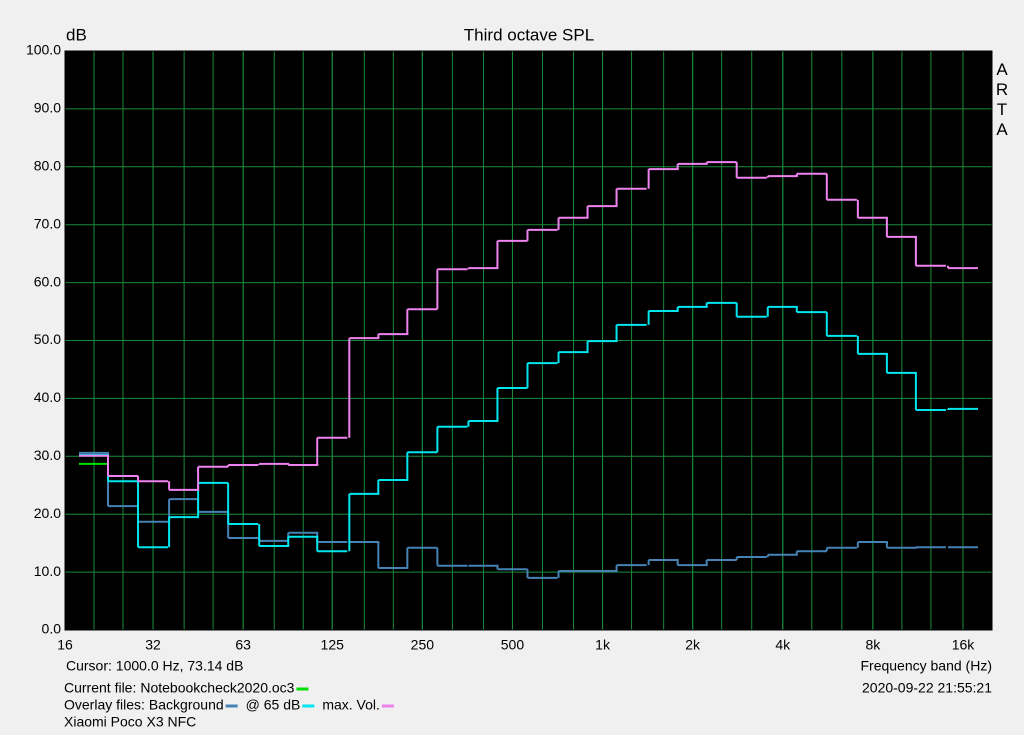 This screenshot has width=1024, height=735. Describe the element at coordinates (100, 688) in the screenshot. I see `current-file-label: Current file:` at that location.